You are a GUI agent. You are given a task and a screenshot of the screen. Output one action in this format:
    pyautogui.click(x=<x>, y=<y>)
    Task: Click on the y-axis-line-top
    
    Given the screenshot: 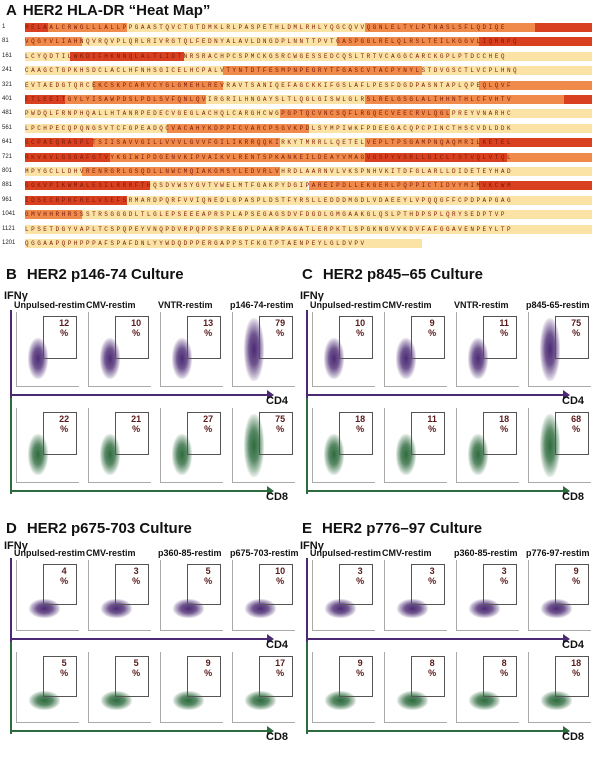 What is the action you would take?
    pyautogui.click(x=11, y=354)
    